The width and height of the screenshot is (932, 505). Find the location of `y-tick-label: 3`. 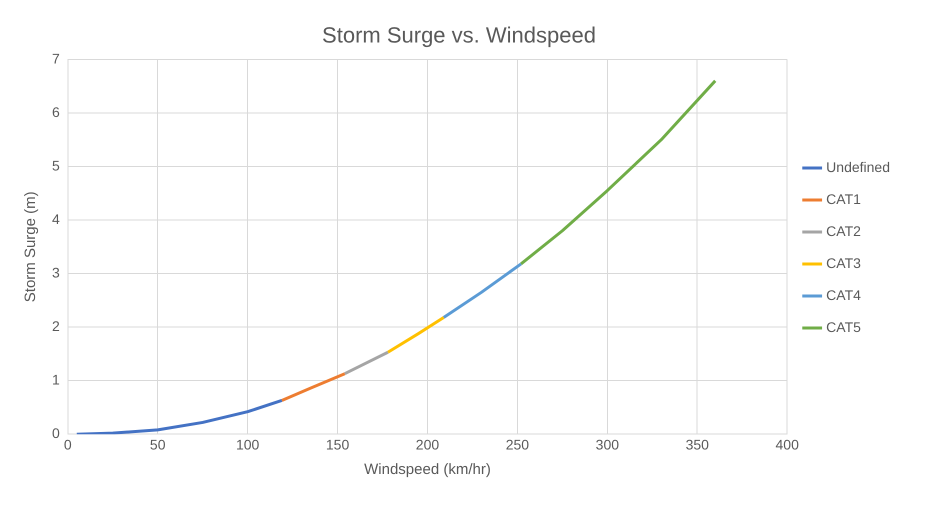

y-tick-label: 3 is located at coordinates (56, 272).